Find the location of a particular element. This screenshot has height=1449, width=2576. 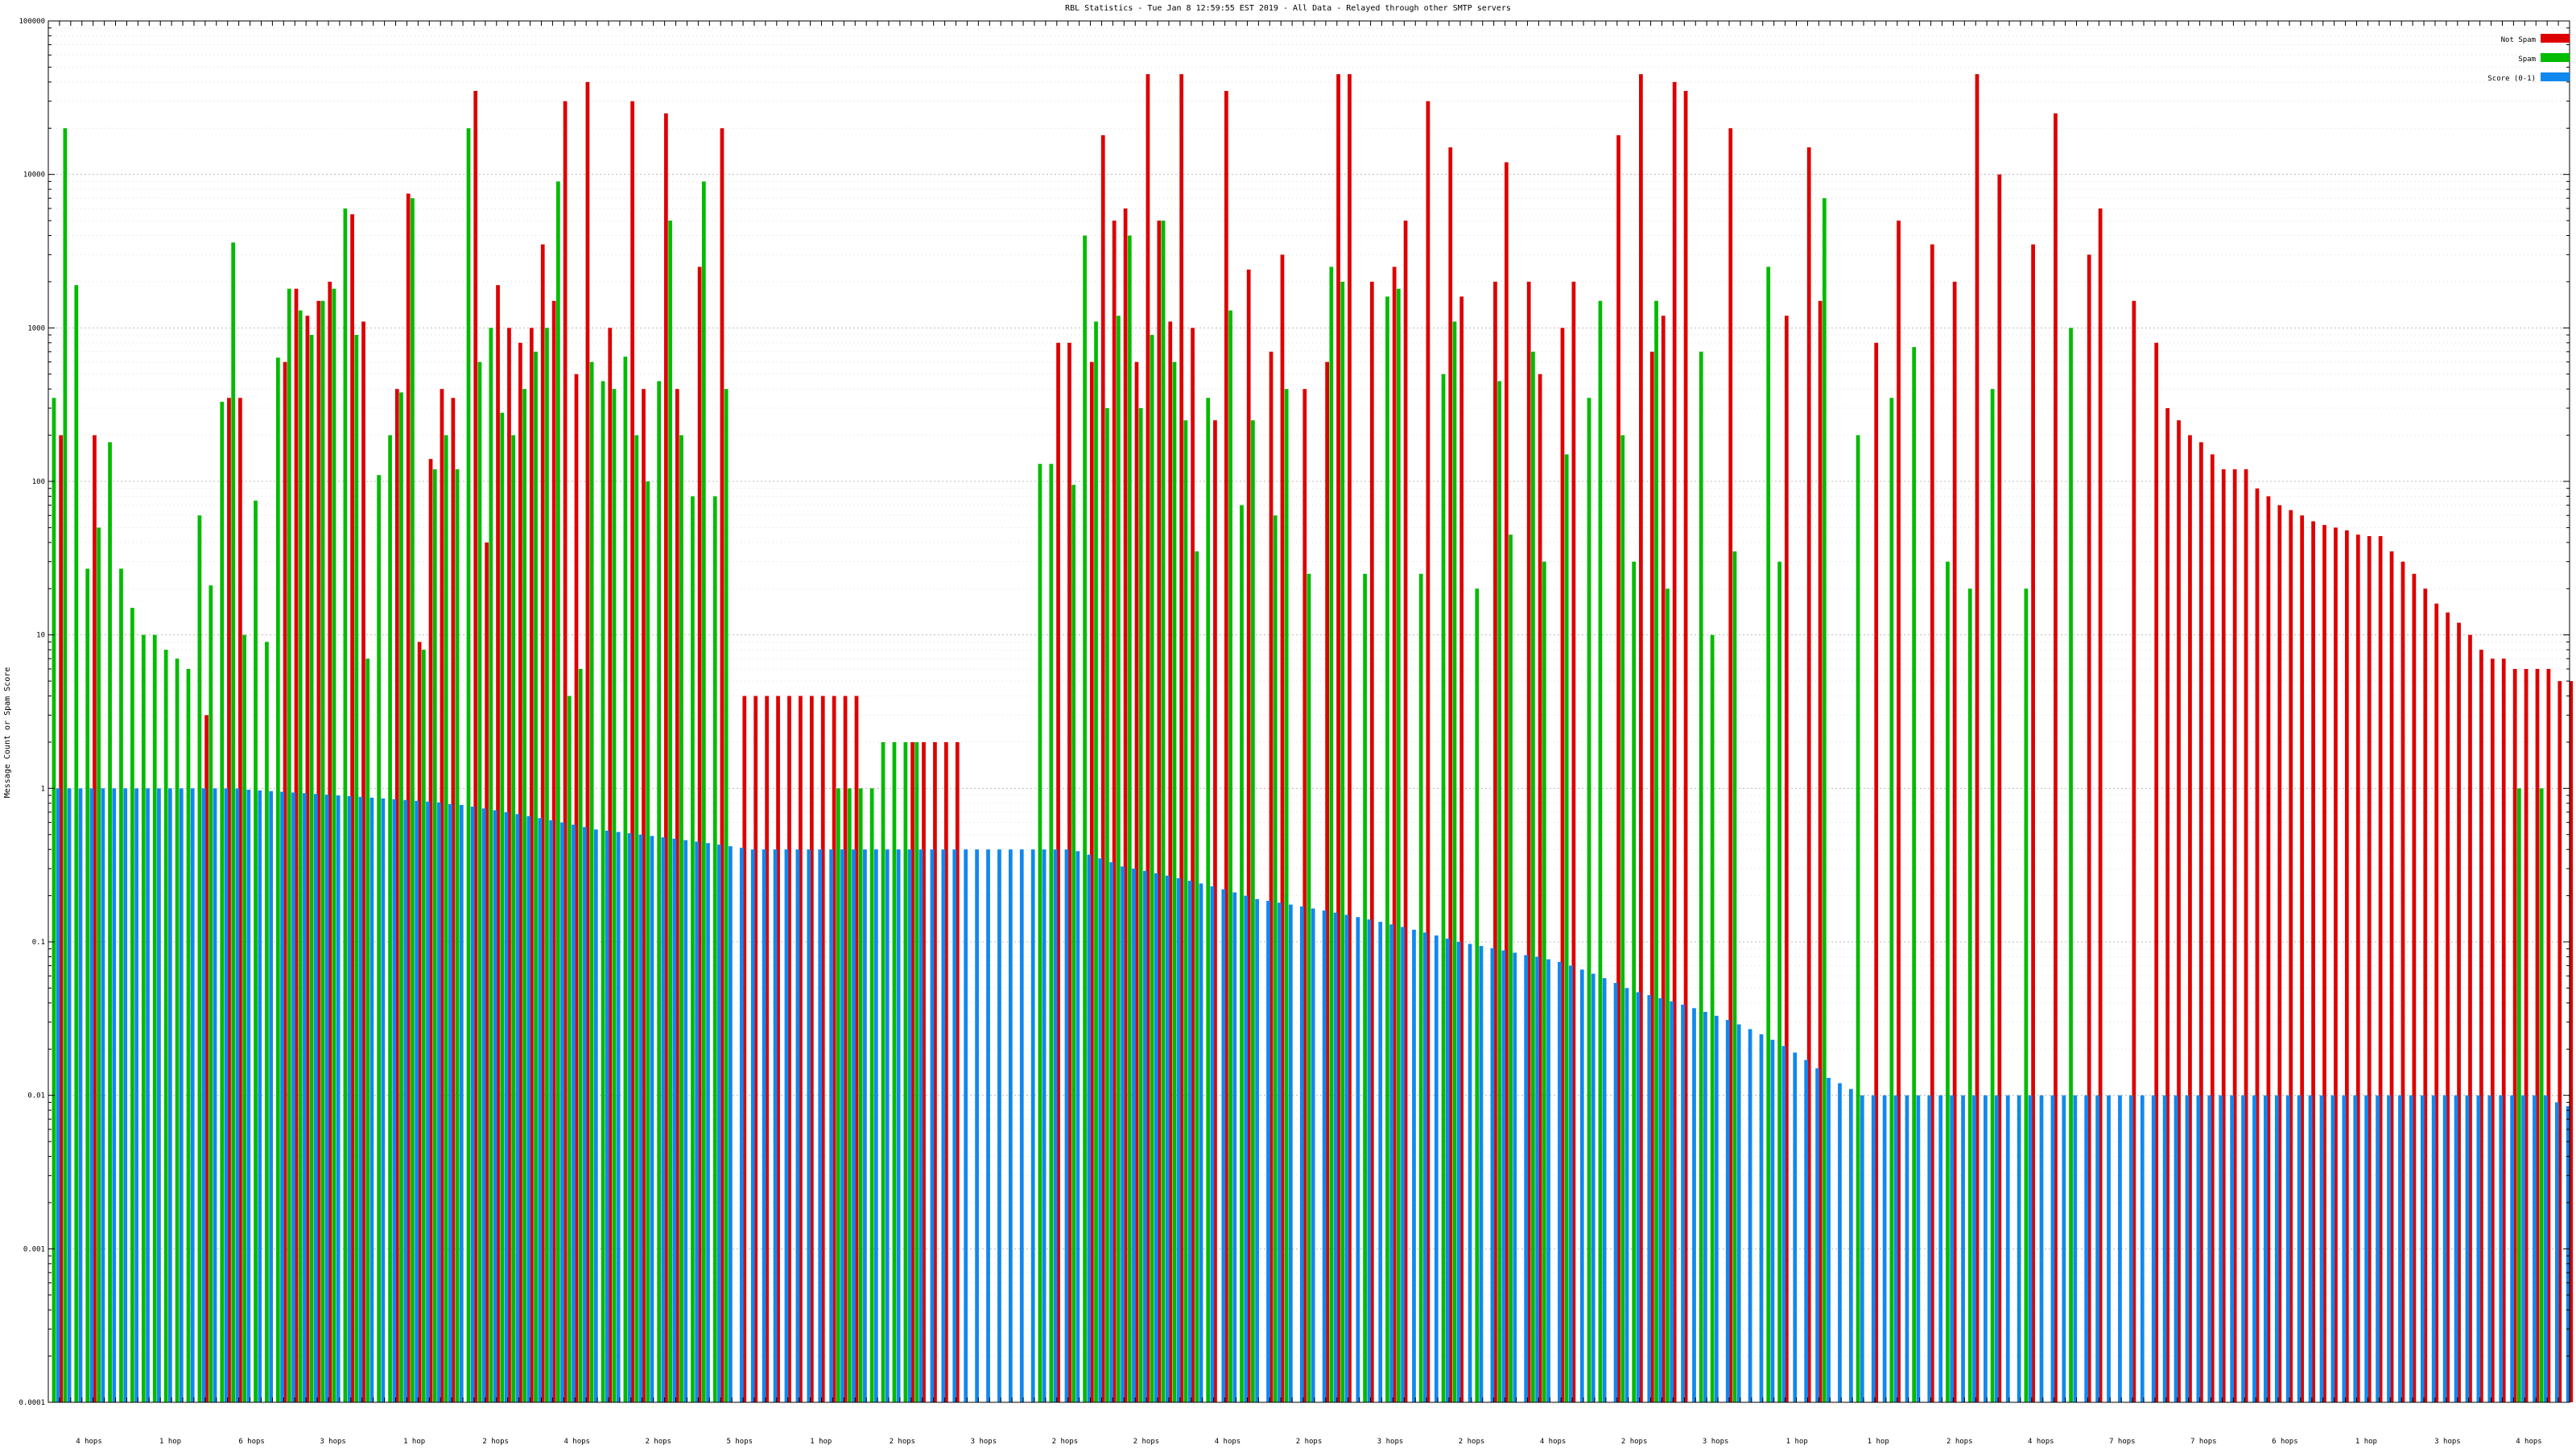

x-group-label: 1 hop is located at coordinates (821, 1442).